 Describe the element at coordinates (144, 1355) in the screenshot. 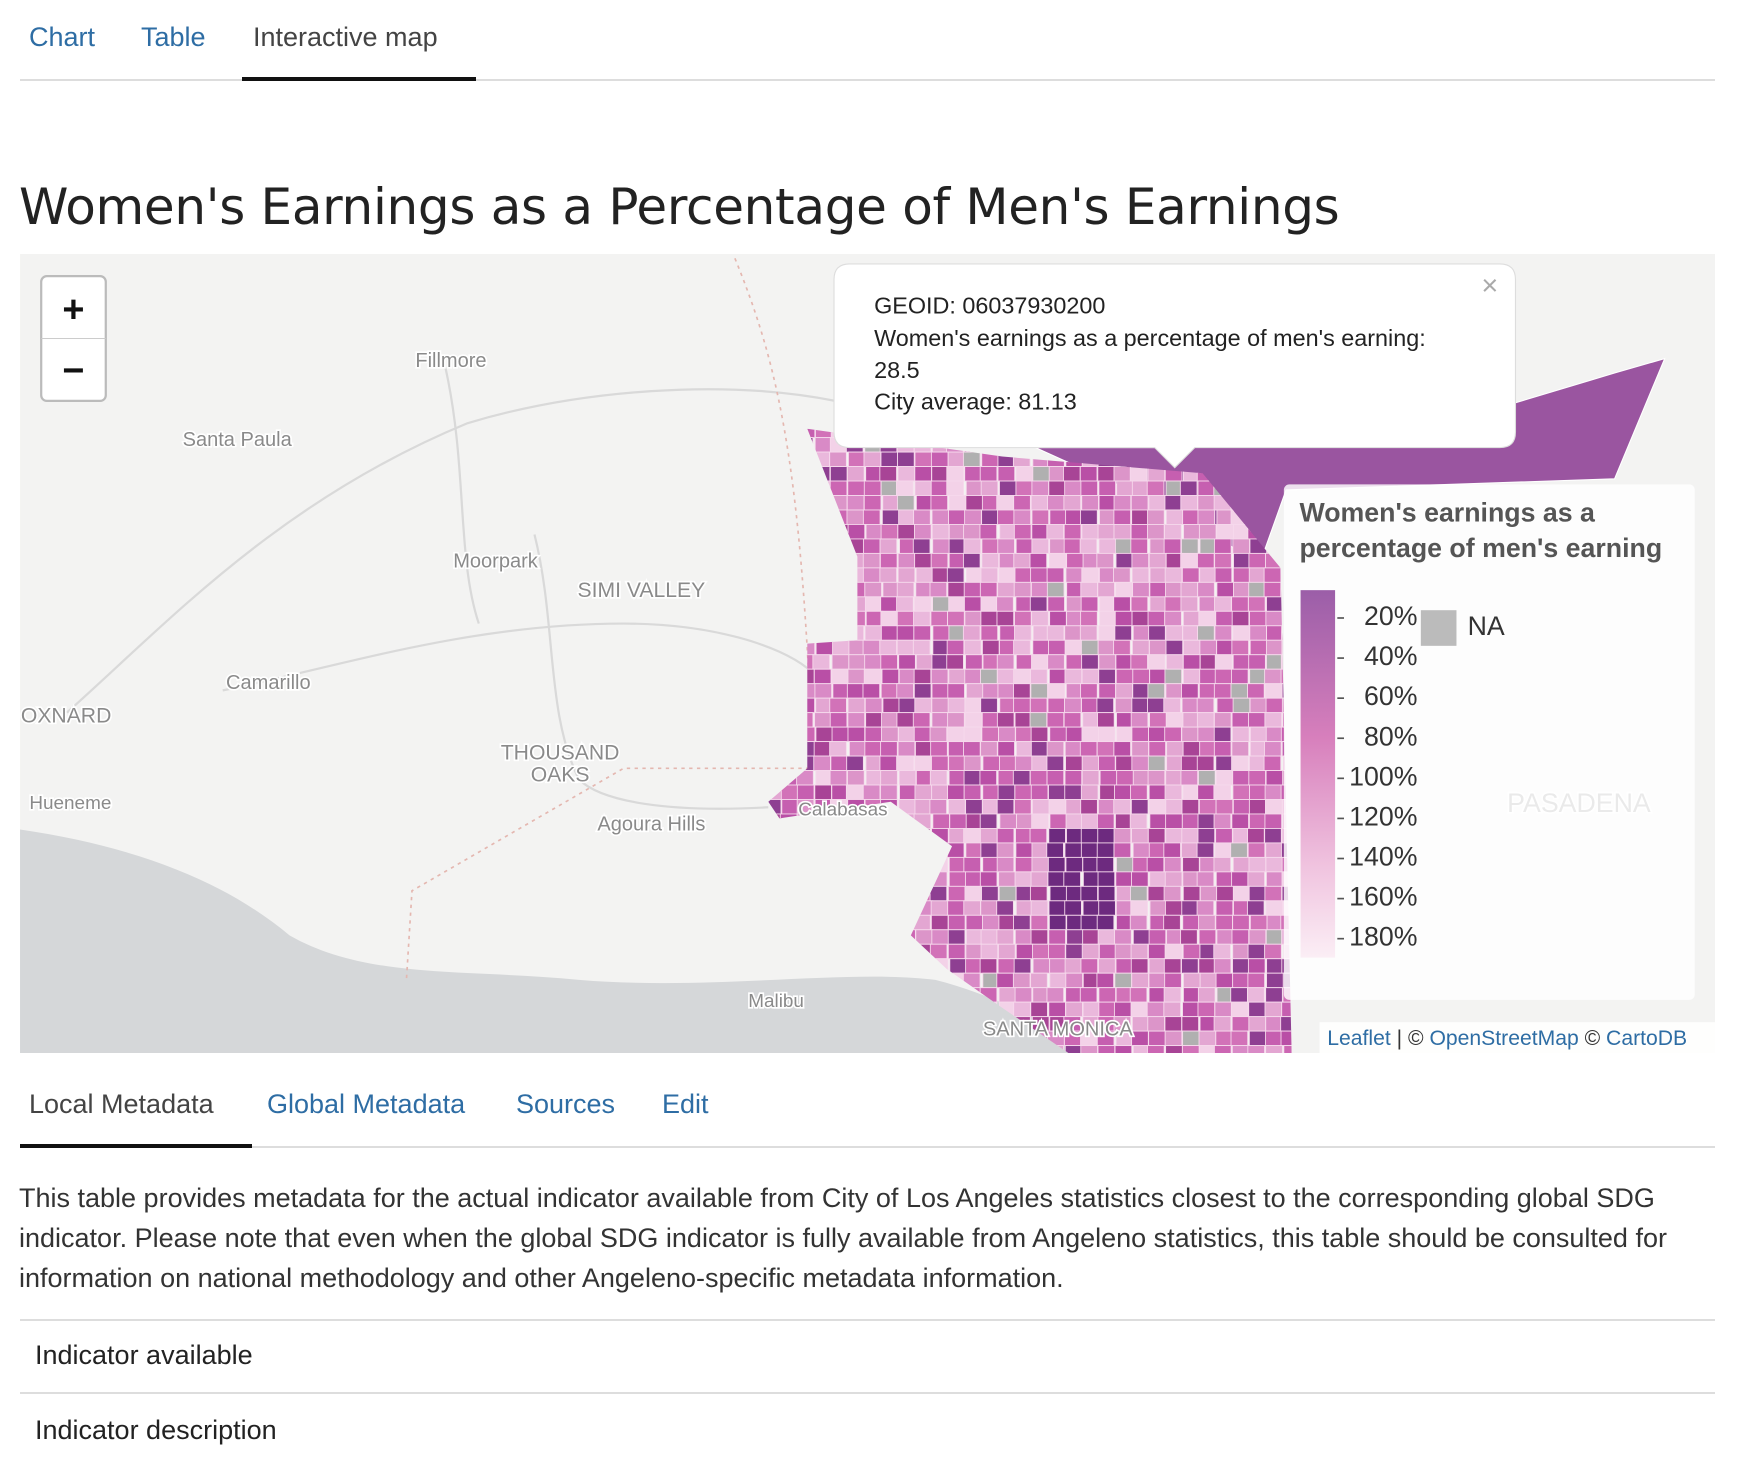

I see `row-heading: Indicator available` at that location.